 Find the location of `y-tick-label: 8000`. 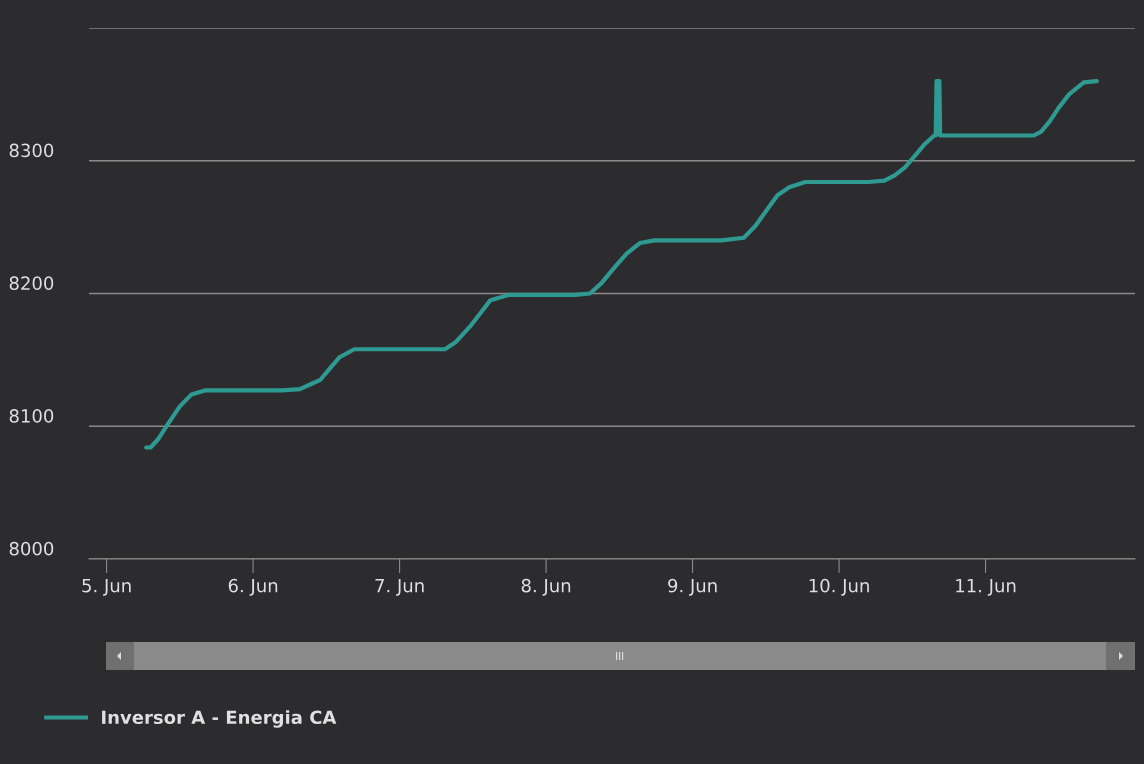

y-tick-label: 8000 is located at coordinates (31, 548).